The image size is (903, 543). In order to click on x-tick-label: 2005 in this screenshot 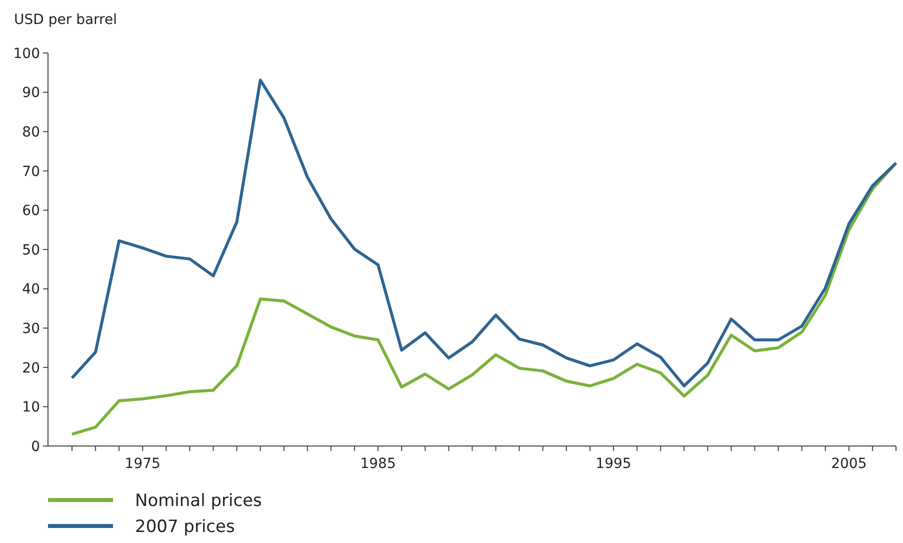, I will do `click(849, 464)`.